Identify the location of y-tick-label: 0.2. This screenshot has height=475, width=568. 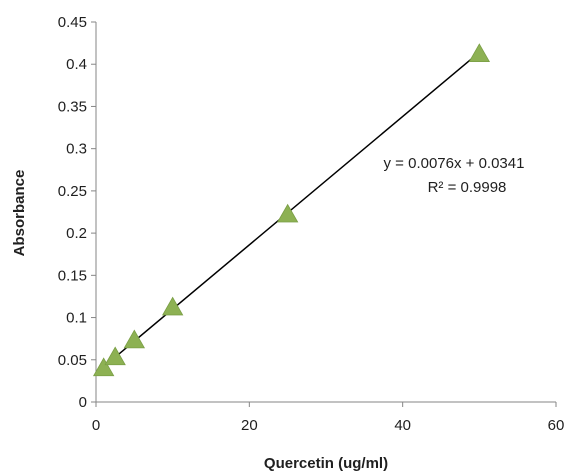
(76, 233).